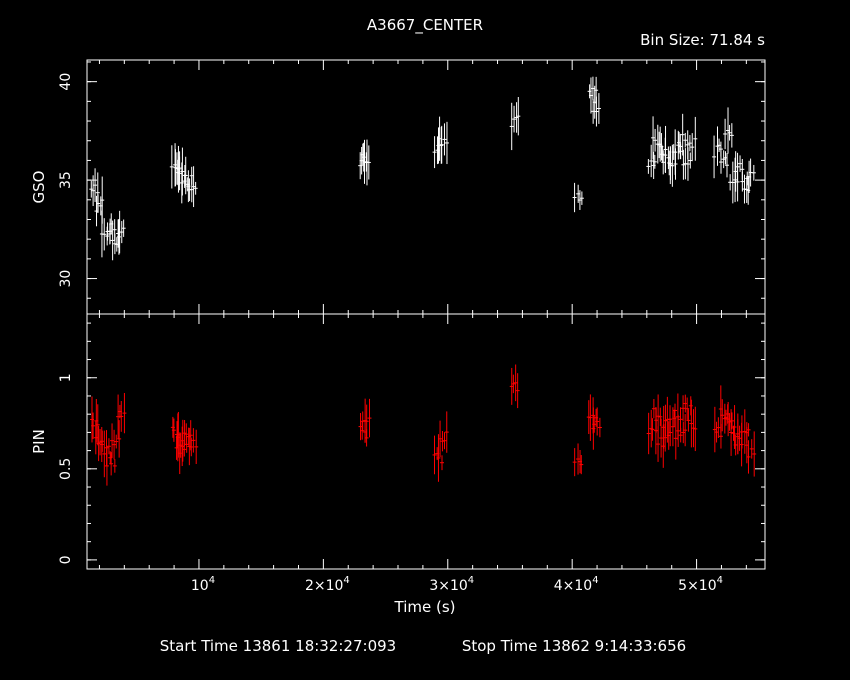 The width and height of the screenshot is (850, 680). What do you see at coordinates (66, 469) in the screenshot?
I see `pin-y-tick-label: 0.5` at bounding box center [66, 469].